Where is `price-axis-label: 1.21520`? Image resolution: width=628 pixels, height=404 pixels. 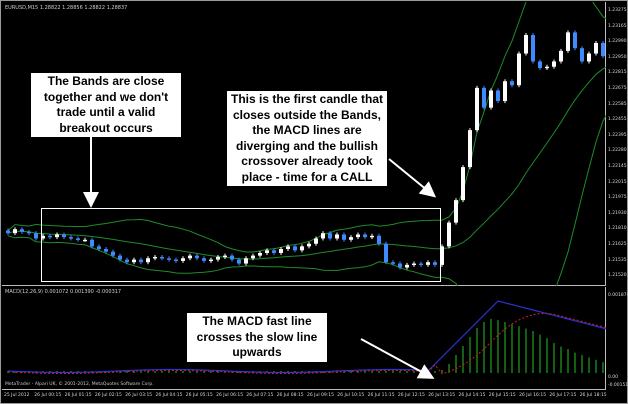
price-axis-label: 1.21520 is located at coordinates (617, 276).